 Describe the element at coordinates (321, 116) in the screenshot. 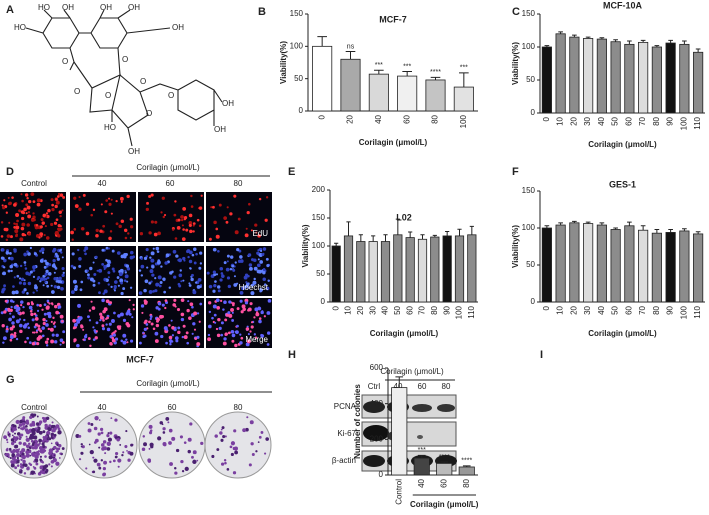

I see `x-tick-label: 0` at that location.